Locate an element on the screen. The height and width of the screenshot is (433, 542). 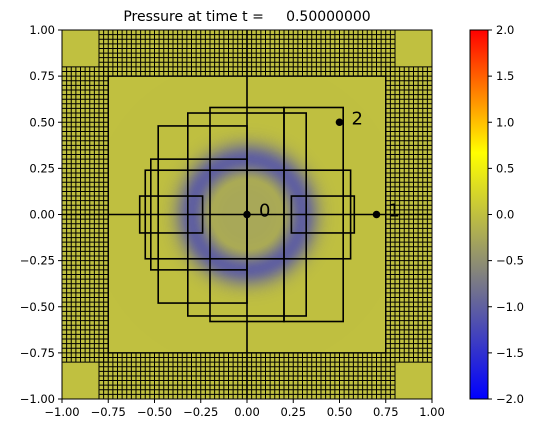
y-tick-label: −0.25 is located at coordinates (37, 261).